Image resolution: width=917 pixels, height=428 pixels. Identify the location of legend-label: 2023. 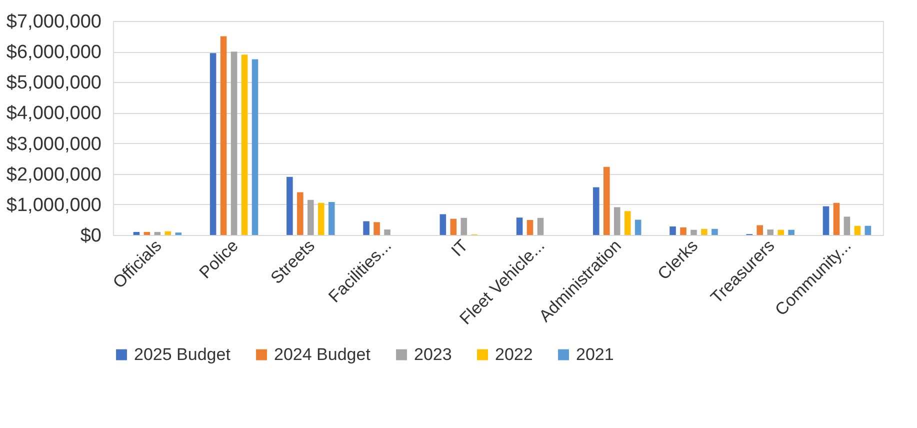
(433, 354).